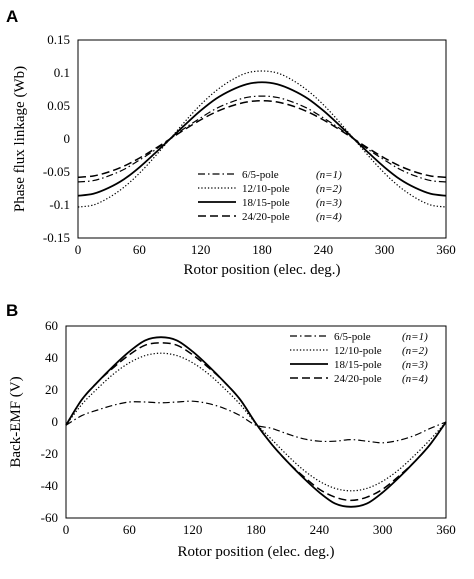  I want to click on y-tick-label-a-3: 0, so click(67, 138).